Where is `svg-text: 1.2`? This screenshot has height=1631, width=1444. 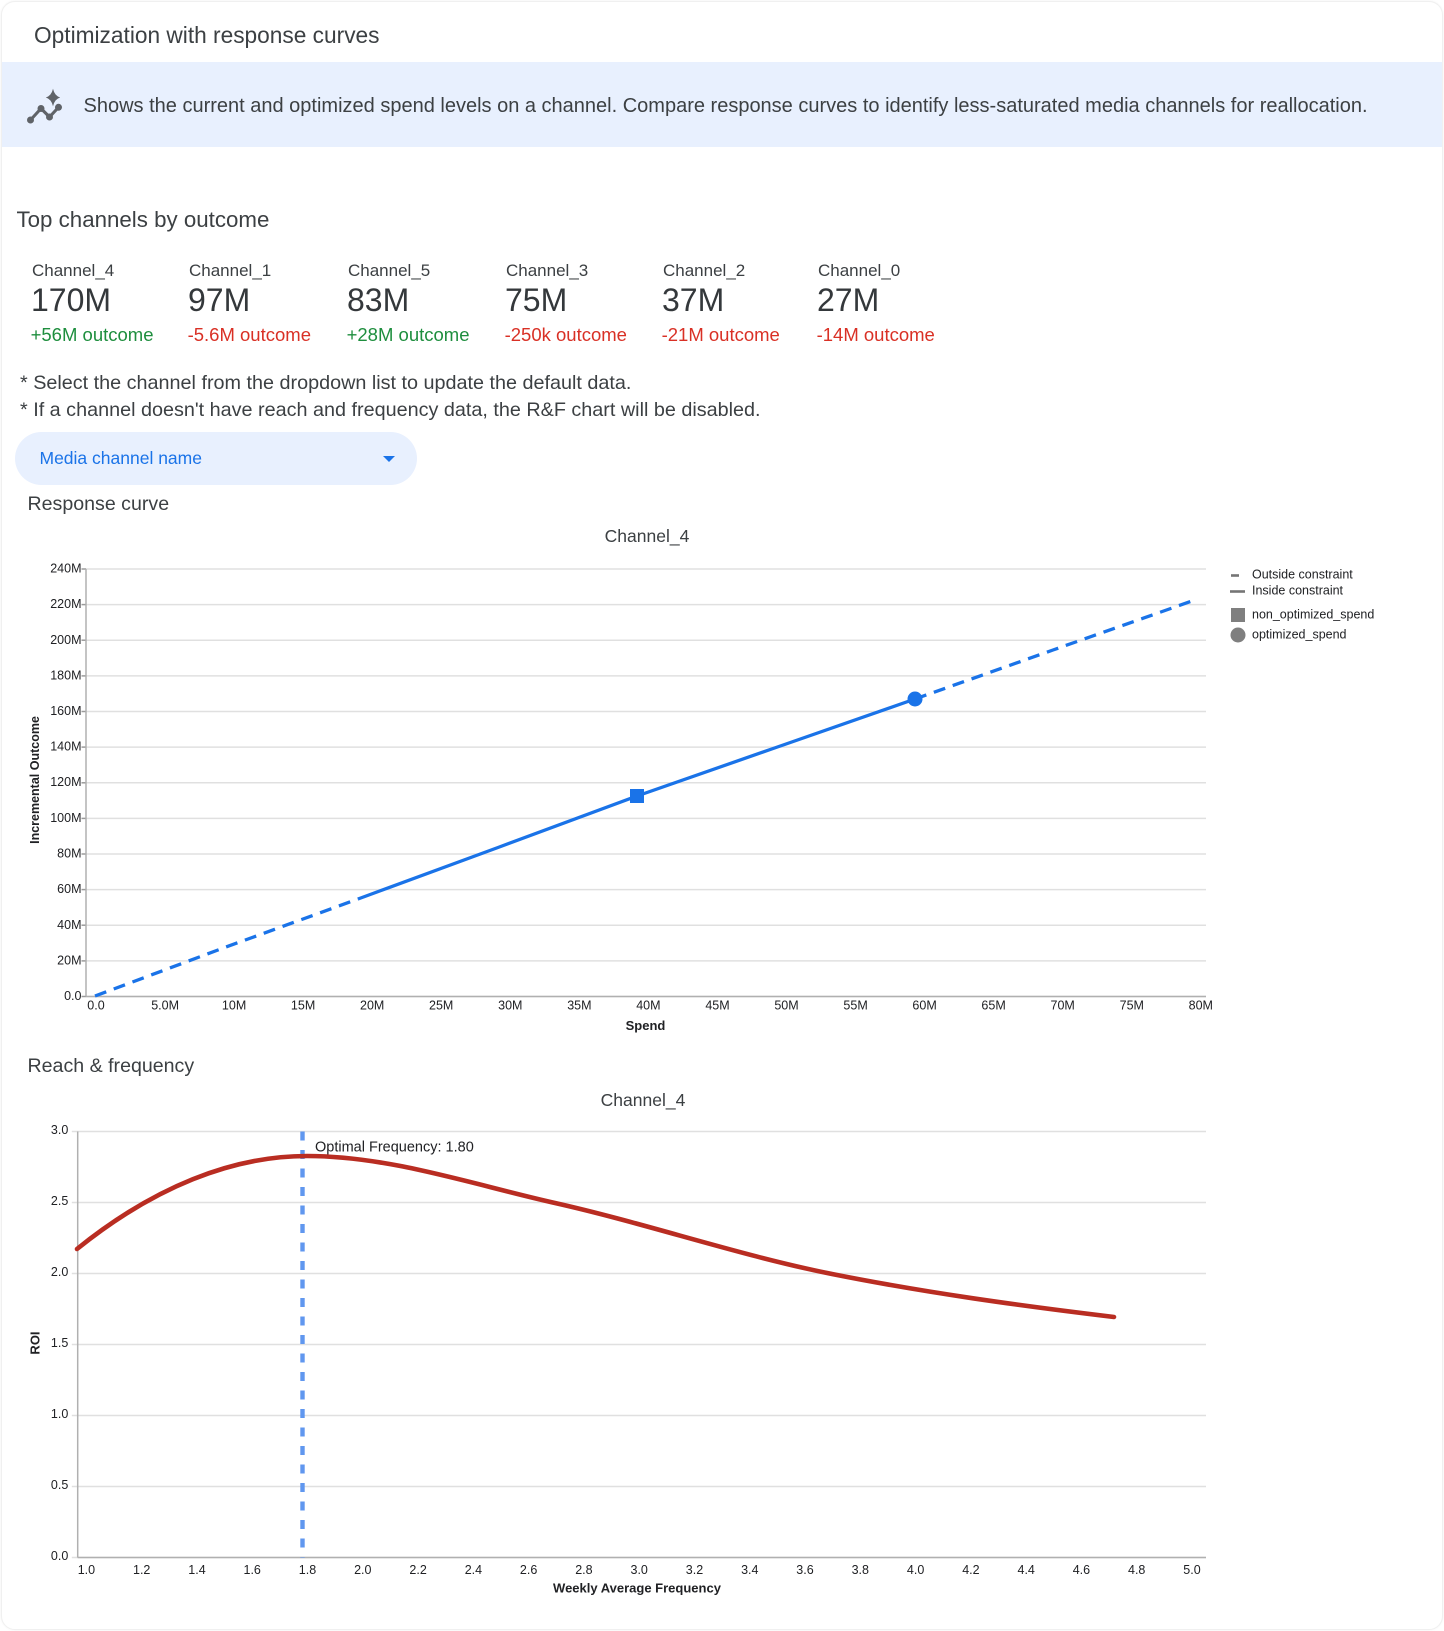
svg-text: 1.2 is located at coordinates (141, 1570).